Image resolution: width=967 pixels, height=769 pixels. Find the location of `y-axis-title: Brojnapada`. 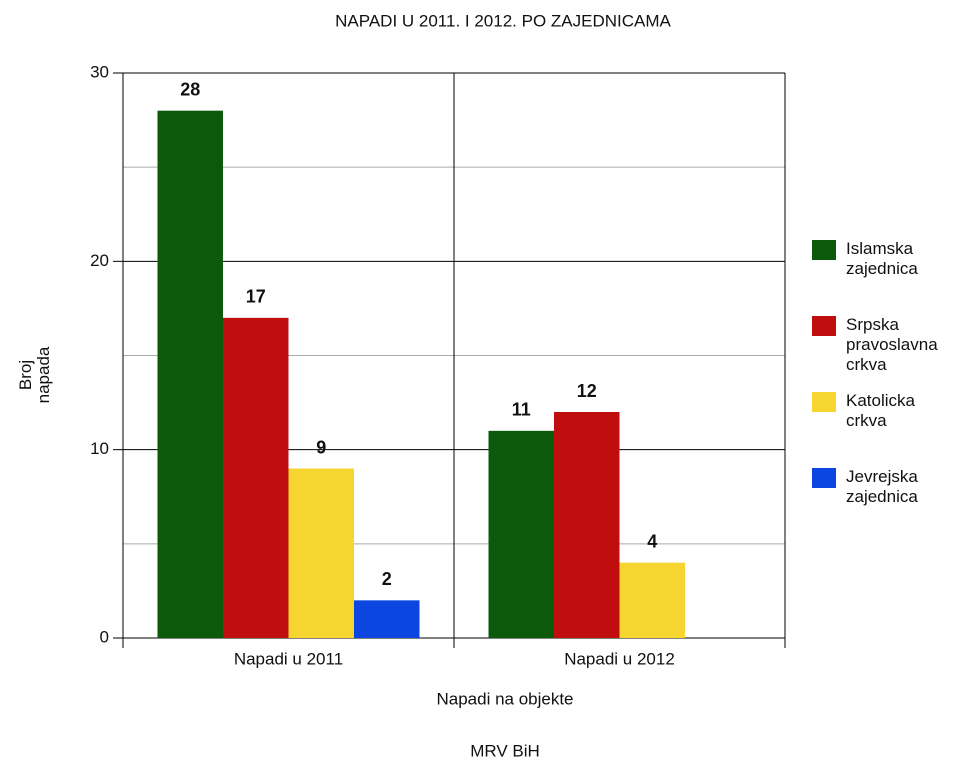

y-axis-title: Brojnapada is located at coordinates (34, 374).